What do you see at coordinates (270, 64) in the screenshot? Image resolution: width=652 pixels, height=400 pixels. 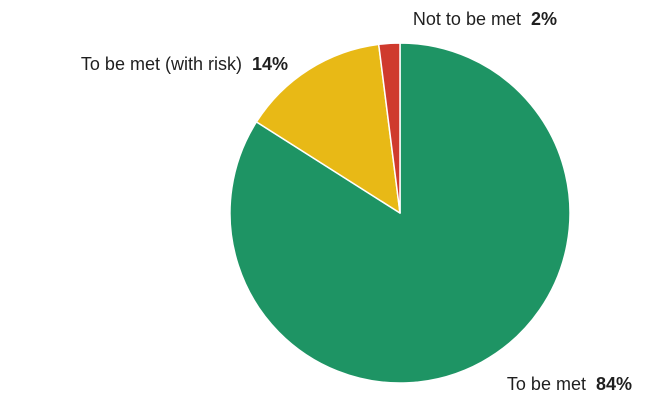 I see `slice-value-label: 14%` at bounding box center [270, 64].